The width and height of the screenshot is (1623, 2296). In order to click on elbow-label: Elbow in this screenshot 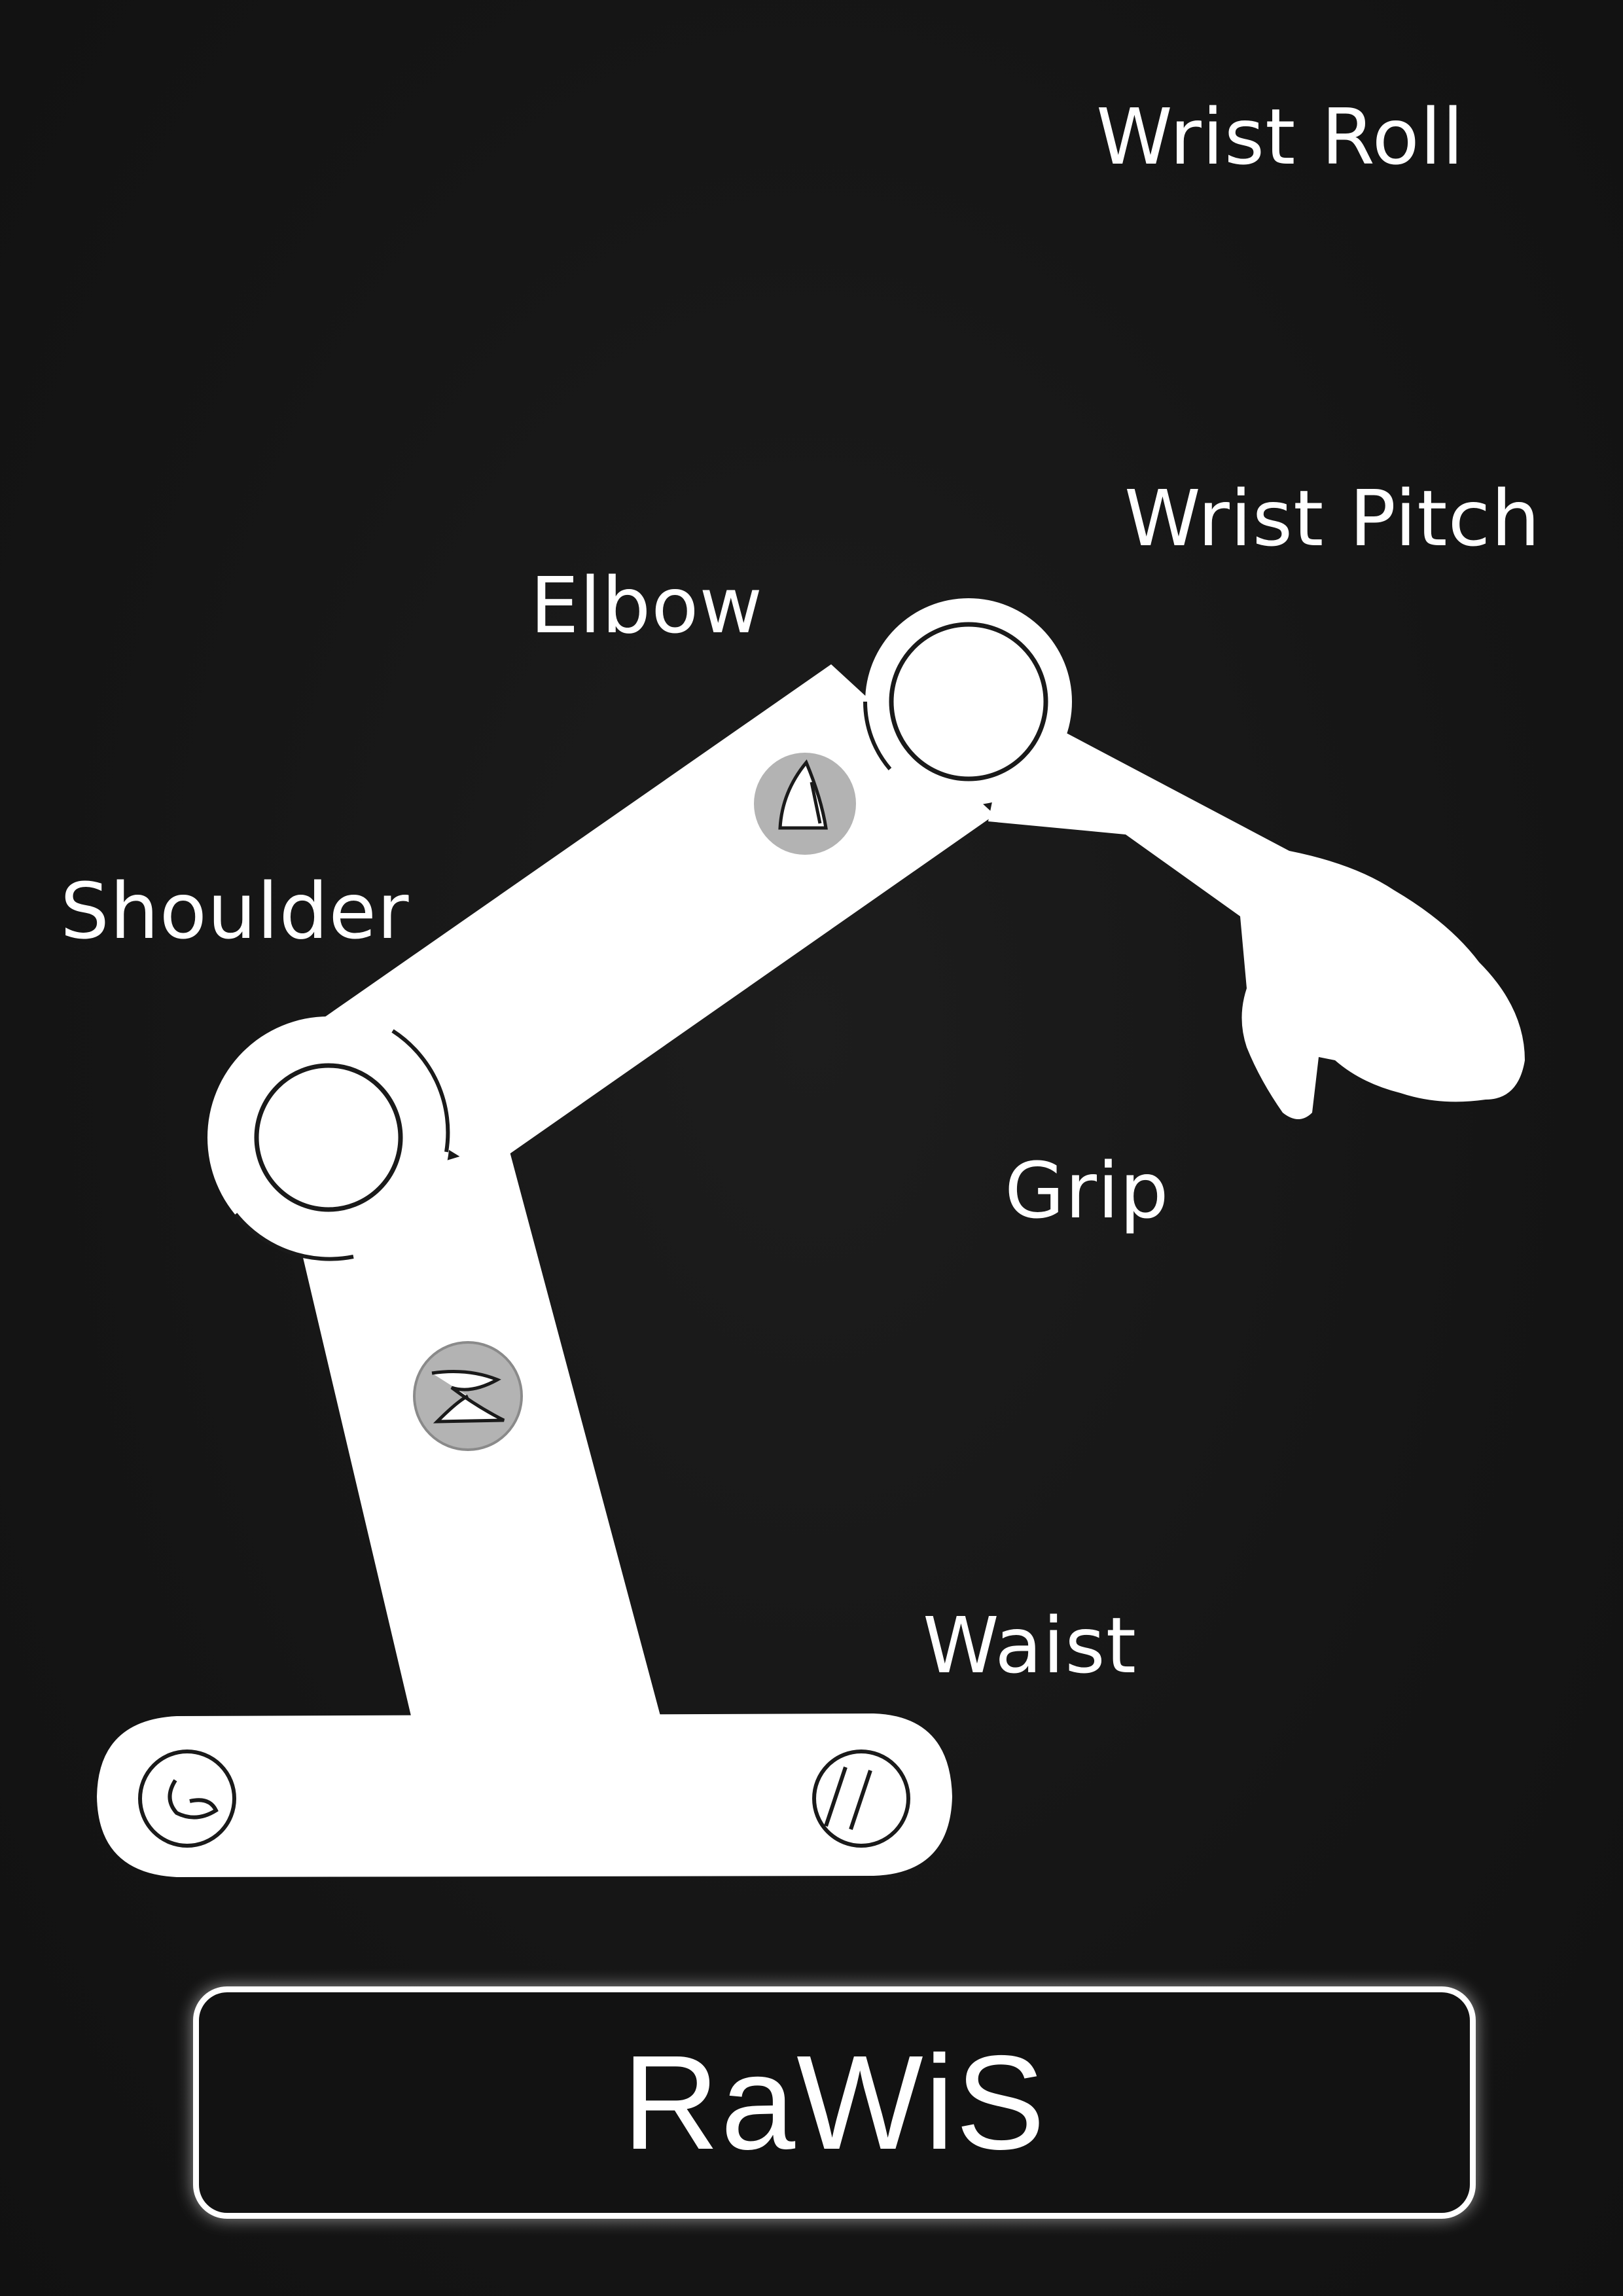, I will do `click(646, 605)`.